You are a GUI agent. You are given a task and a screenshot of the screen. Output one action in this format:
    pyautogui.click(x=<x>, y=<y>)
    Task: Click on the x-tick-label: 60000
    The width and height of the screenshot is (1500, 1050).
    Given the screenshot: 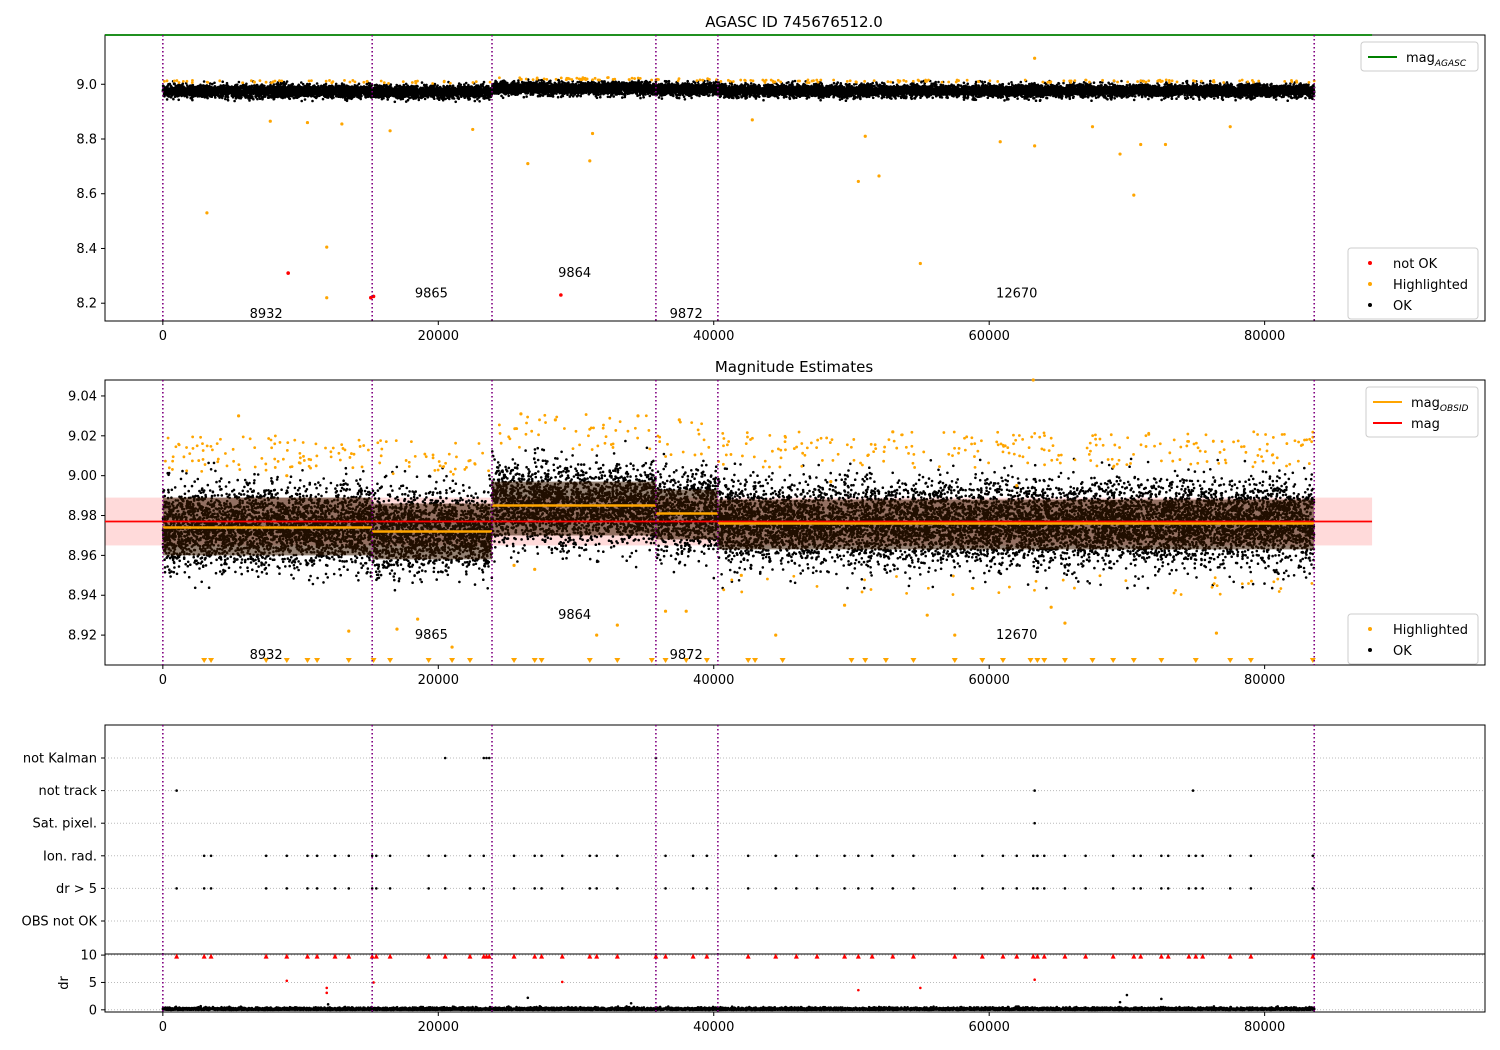 What is the action you would take?
    pyautogui.click(x=989, y=336)
    